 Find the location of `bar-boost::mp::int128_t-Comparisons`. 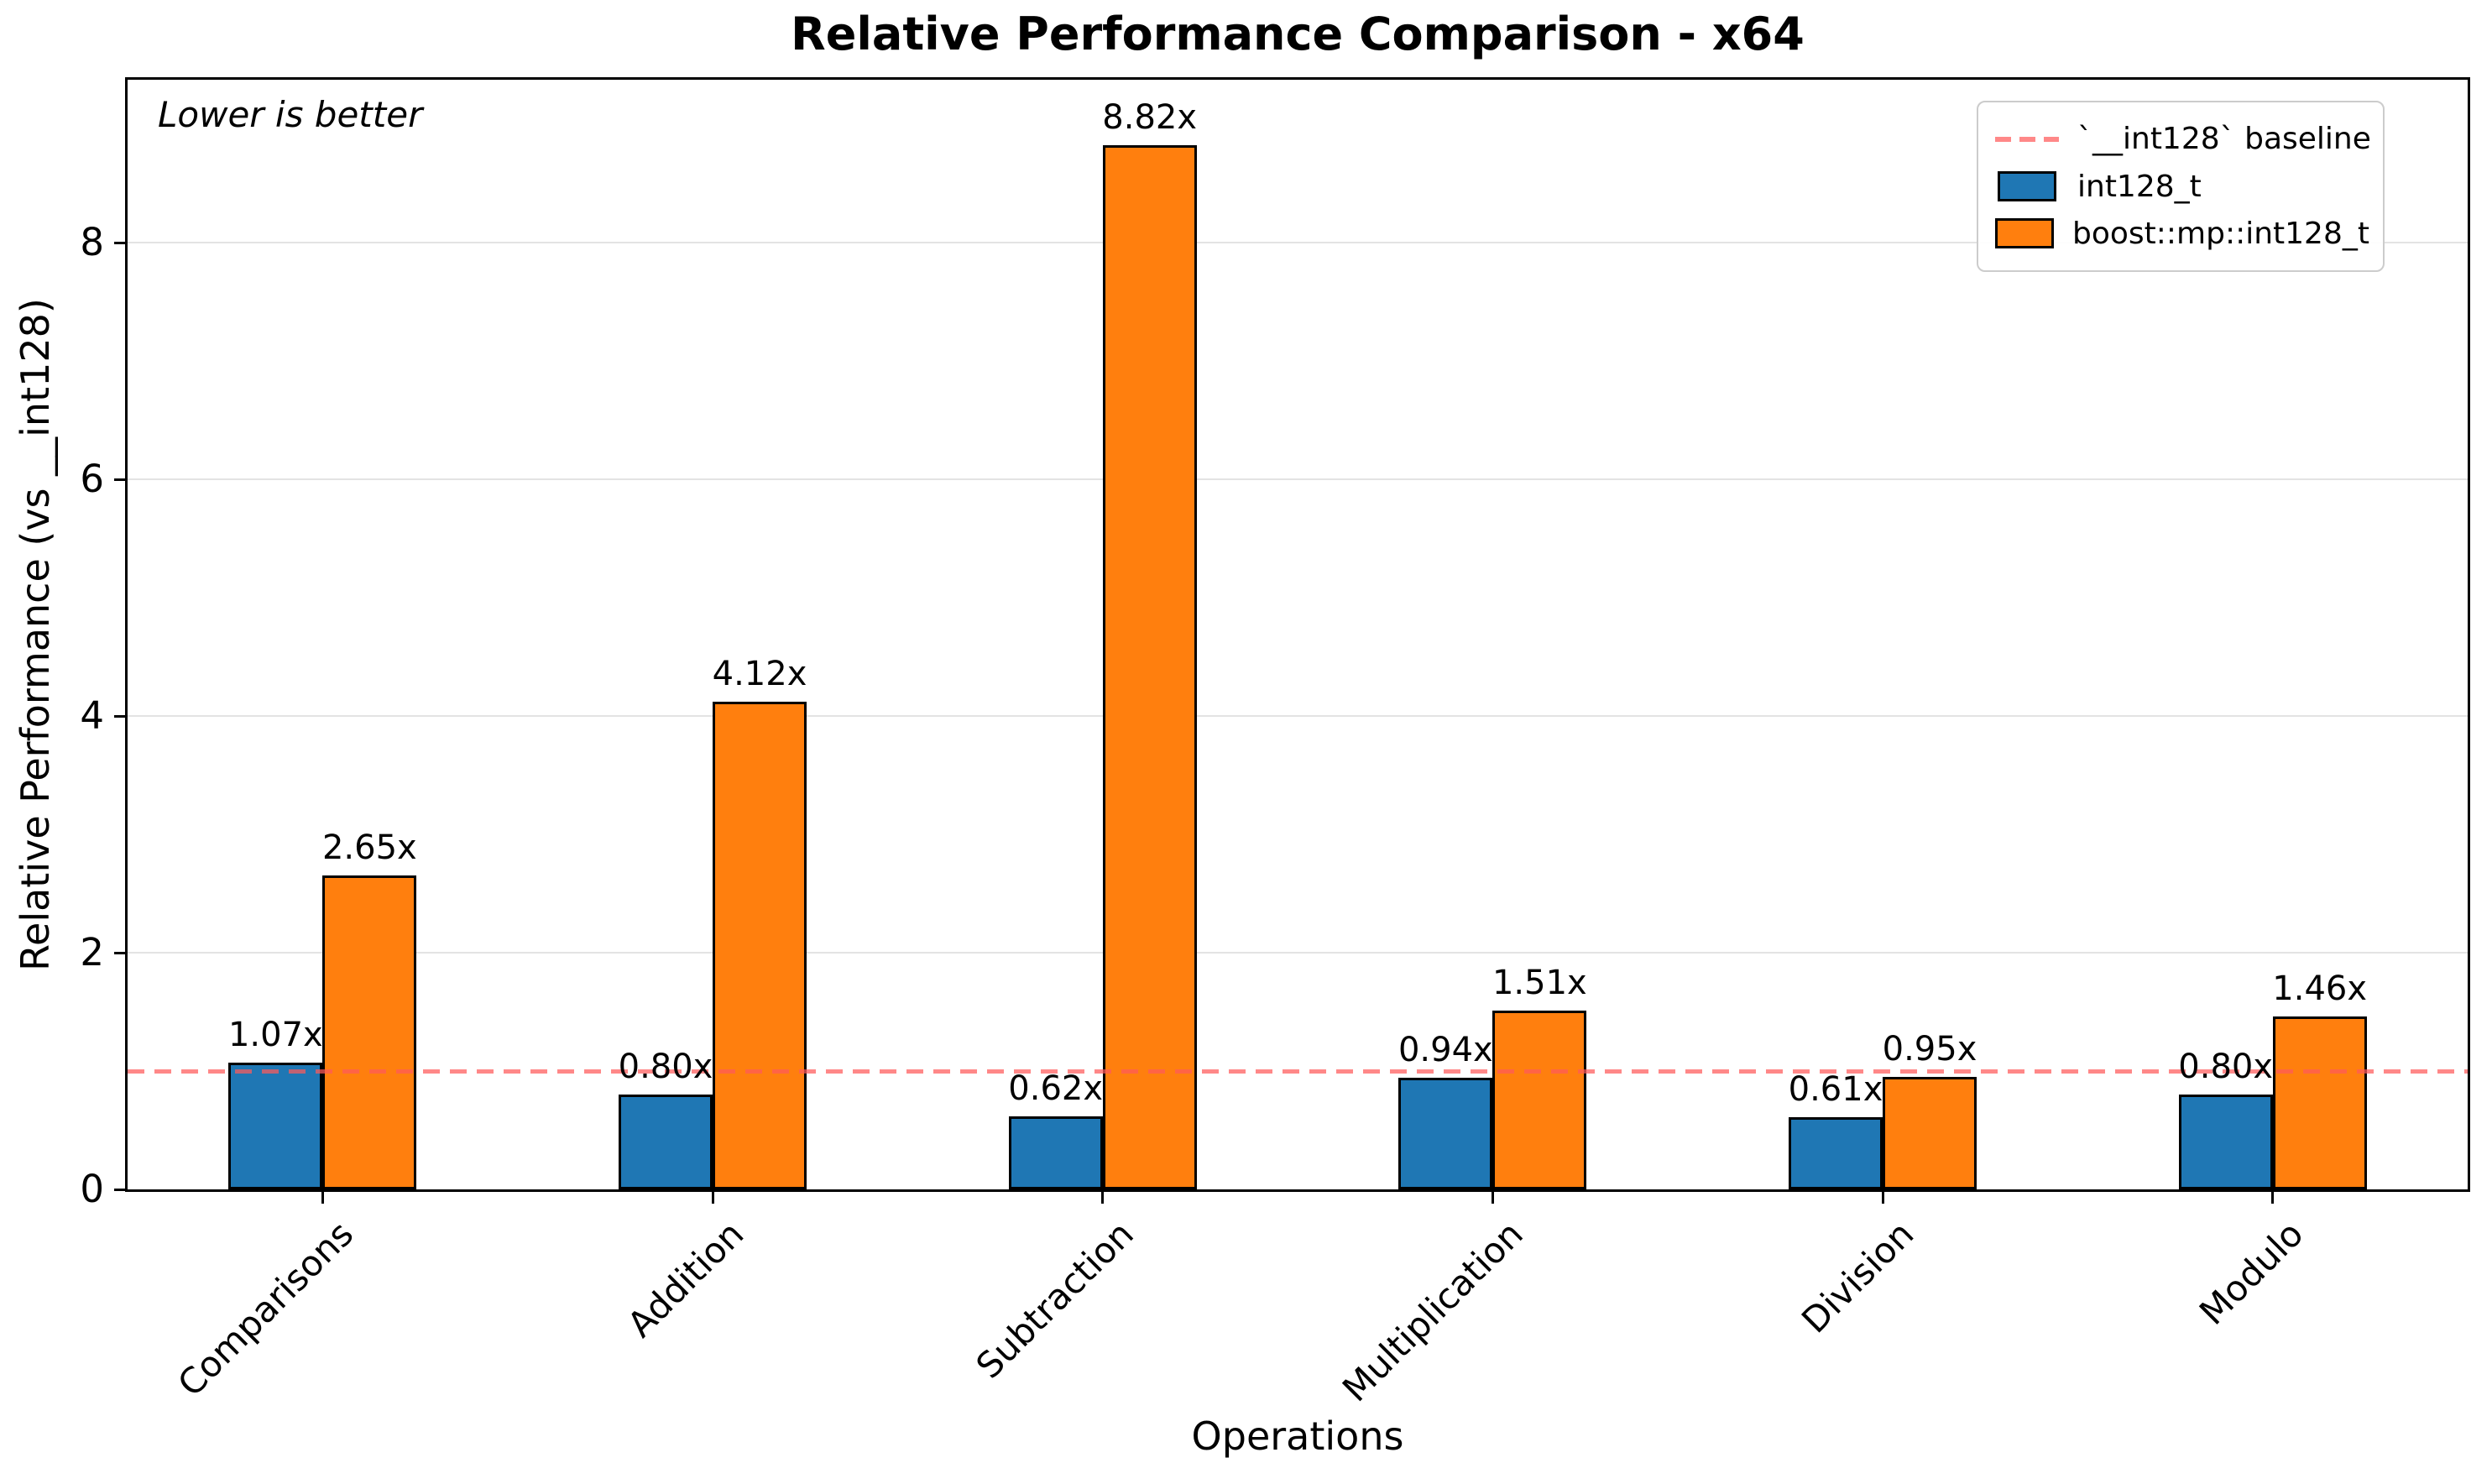

bar-boost::mp::int128_t-Comparisons is located at coordinates (369, 1032).